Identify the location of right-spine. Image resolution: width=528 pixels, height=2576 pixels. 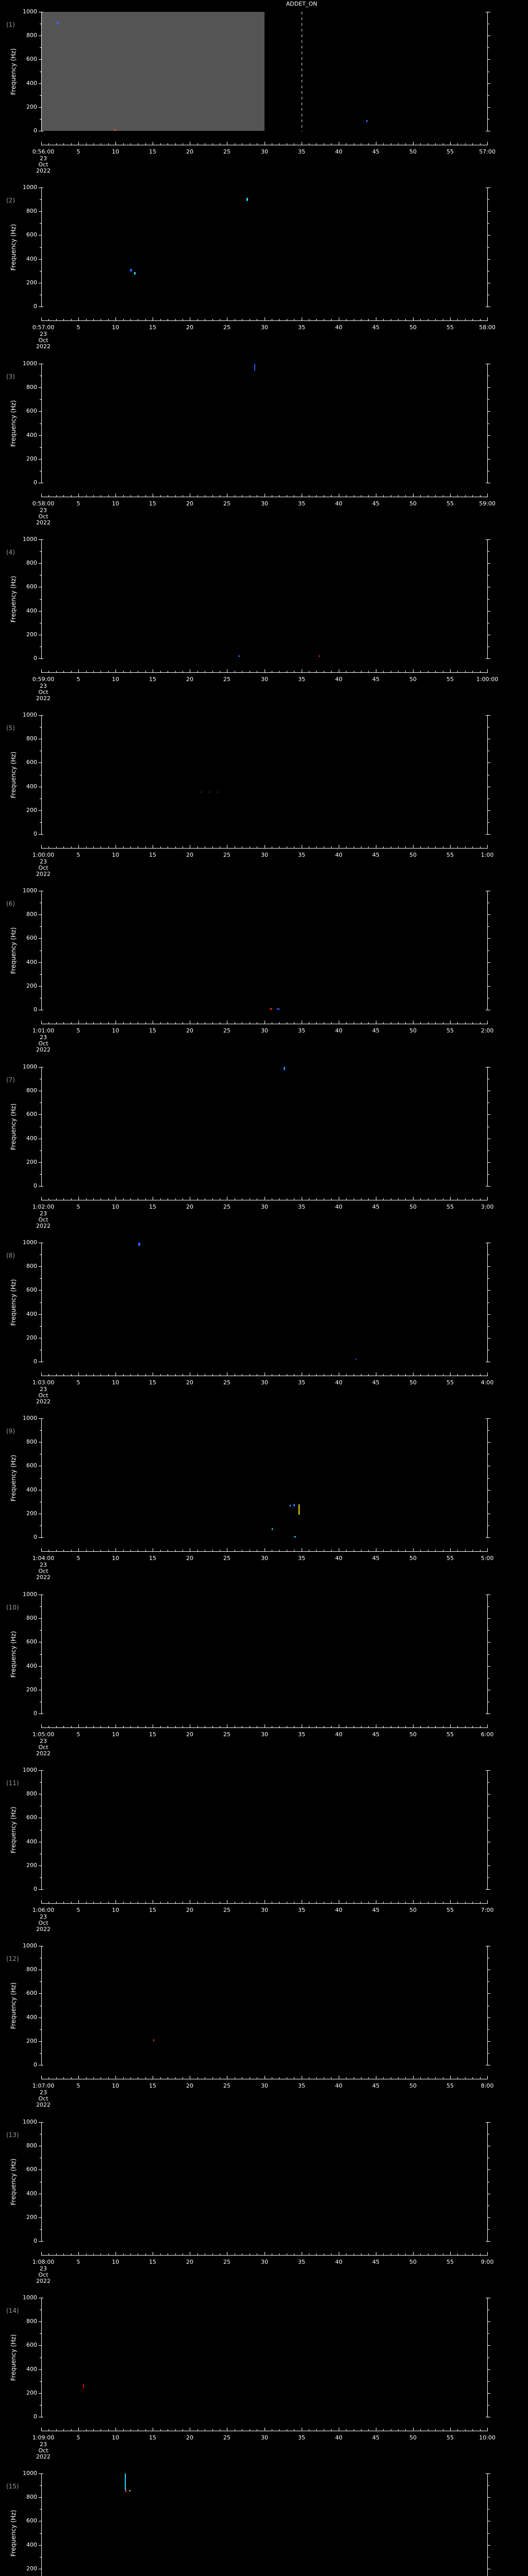
(487, 1127).